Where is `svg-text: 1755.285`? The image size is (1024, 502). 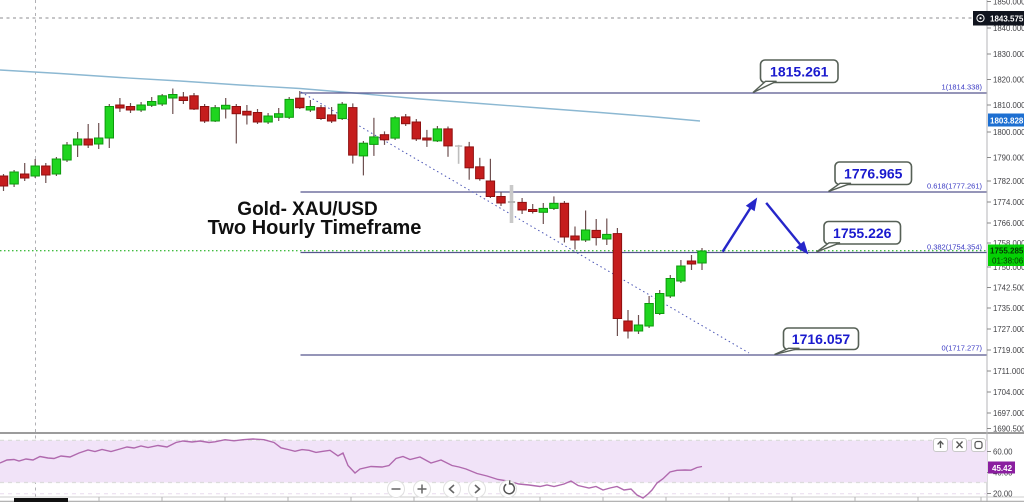 svg-text: 1755.285 is located at coordinates (1007, 251).